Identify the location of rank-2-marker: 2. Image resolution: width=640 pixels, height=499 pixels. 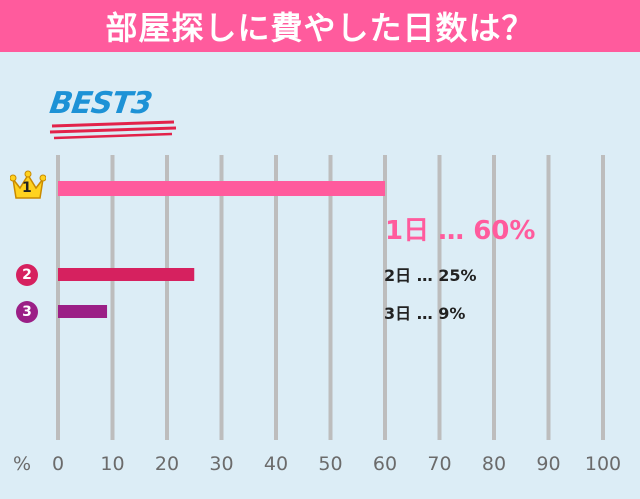
(27, 275).